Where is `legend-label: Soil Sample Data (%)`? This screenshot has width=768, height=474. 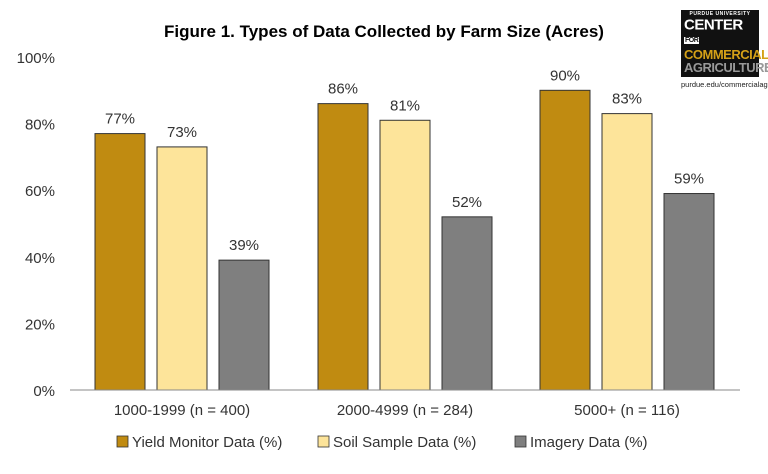 legend-label: Soil Sample Data (%) is located at coordinates (404, 442).